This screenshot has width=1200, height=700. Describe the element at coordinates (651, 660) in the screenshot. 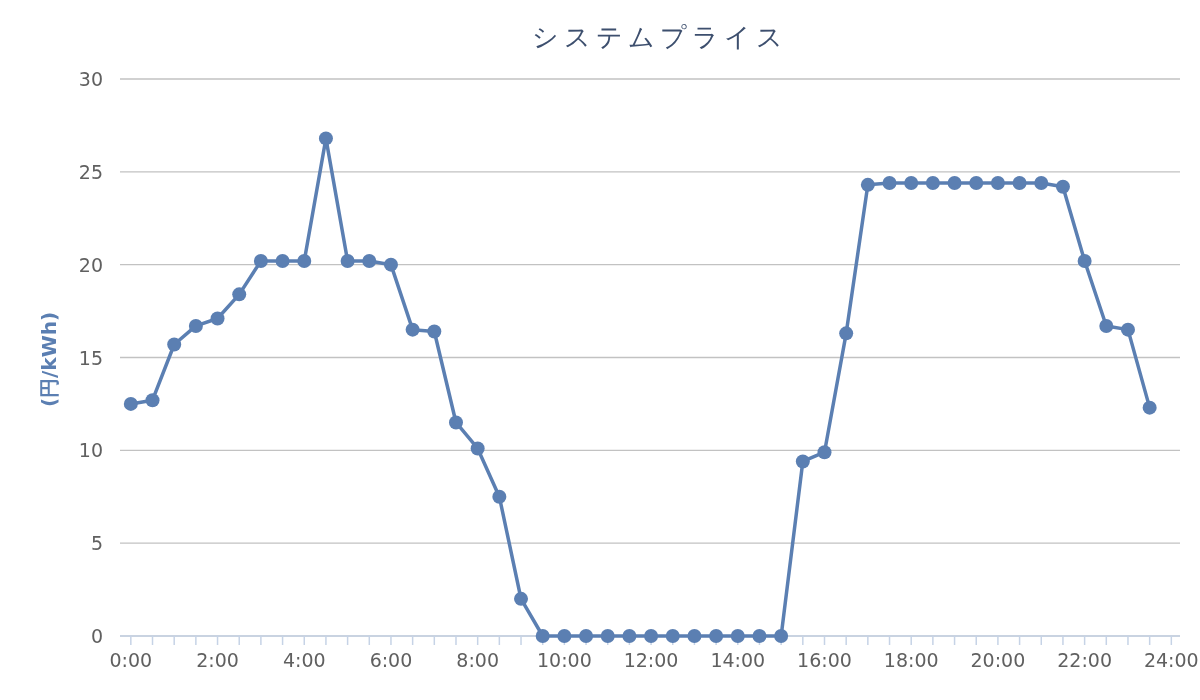

I see `x-tick-label: 12:00` at that location.